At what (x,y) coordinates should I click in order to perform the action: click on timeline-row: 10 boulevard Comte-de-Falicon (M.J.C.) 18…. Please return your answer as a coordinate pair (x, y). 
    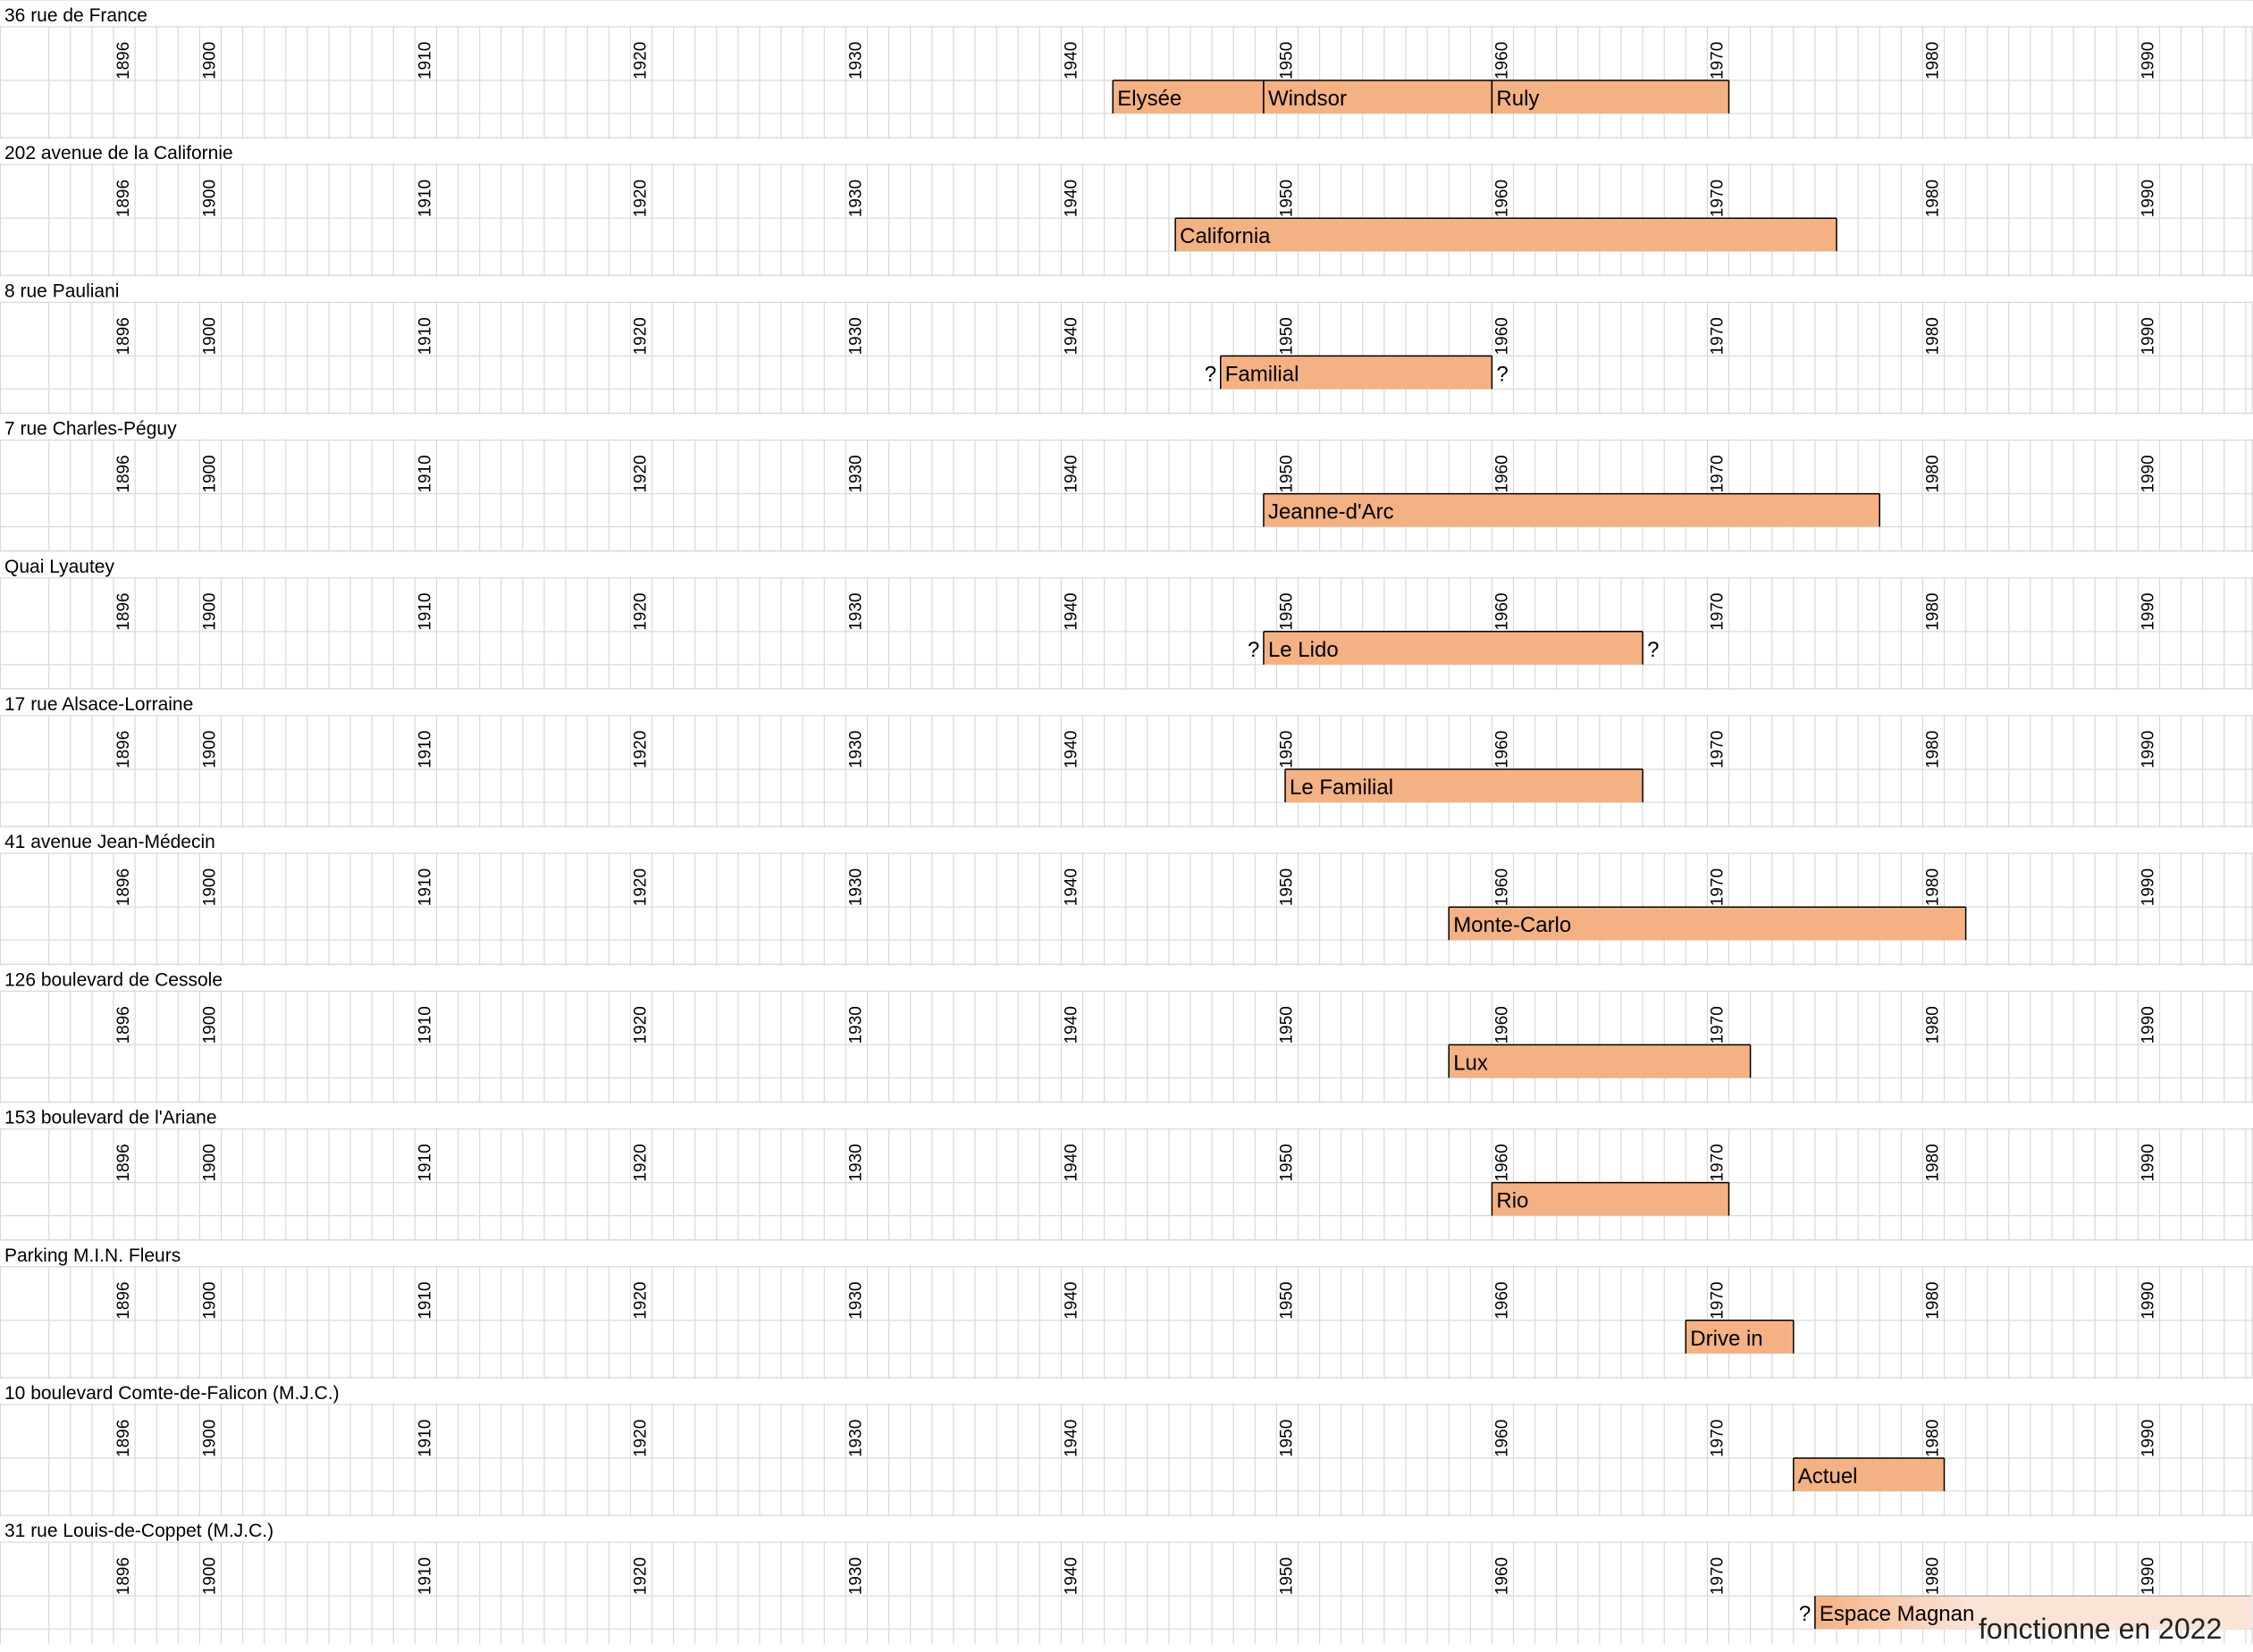
    Looking at the image, I should click on (1126, 1435).